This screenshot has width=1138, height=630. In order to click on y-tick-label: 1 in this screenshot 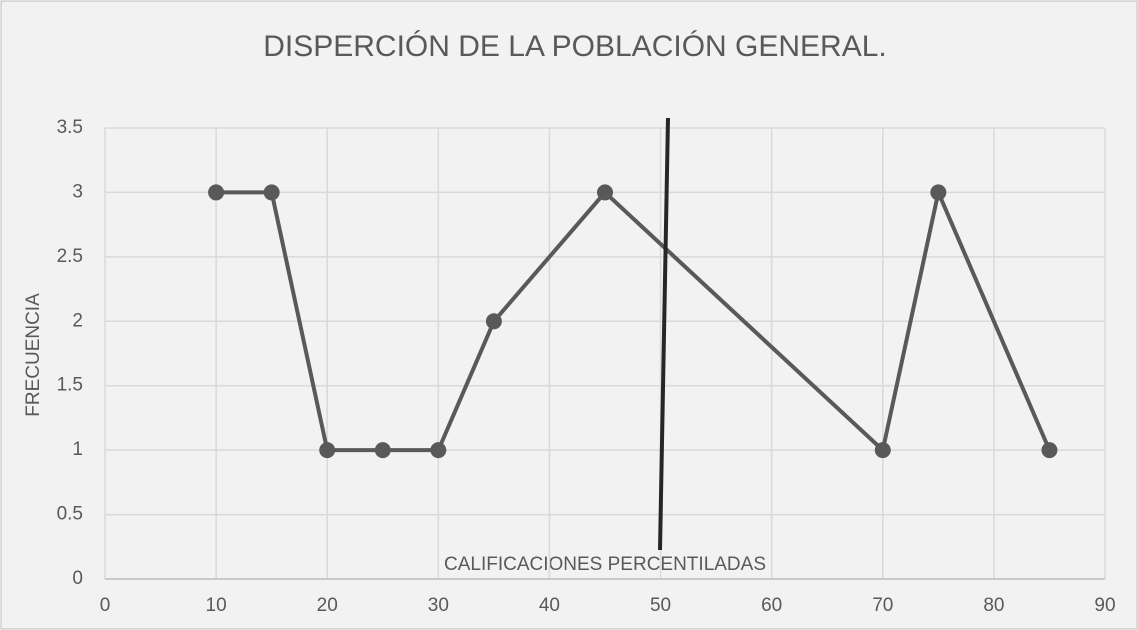, I will do `click(77, 449)`.